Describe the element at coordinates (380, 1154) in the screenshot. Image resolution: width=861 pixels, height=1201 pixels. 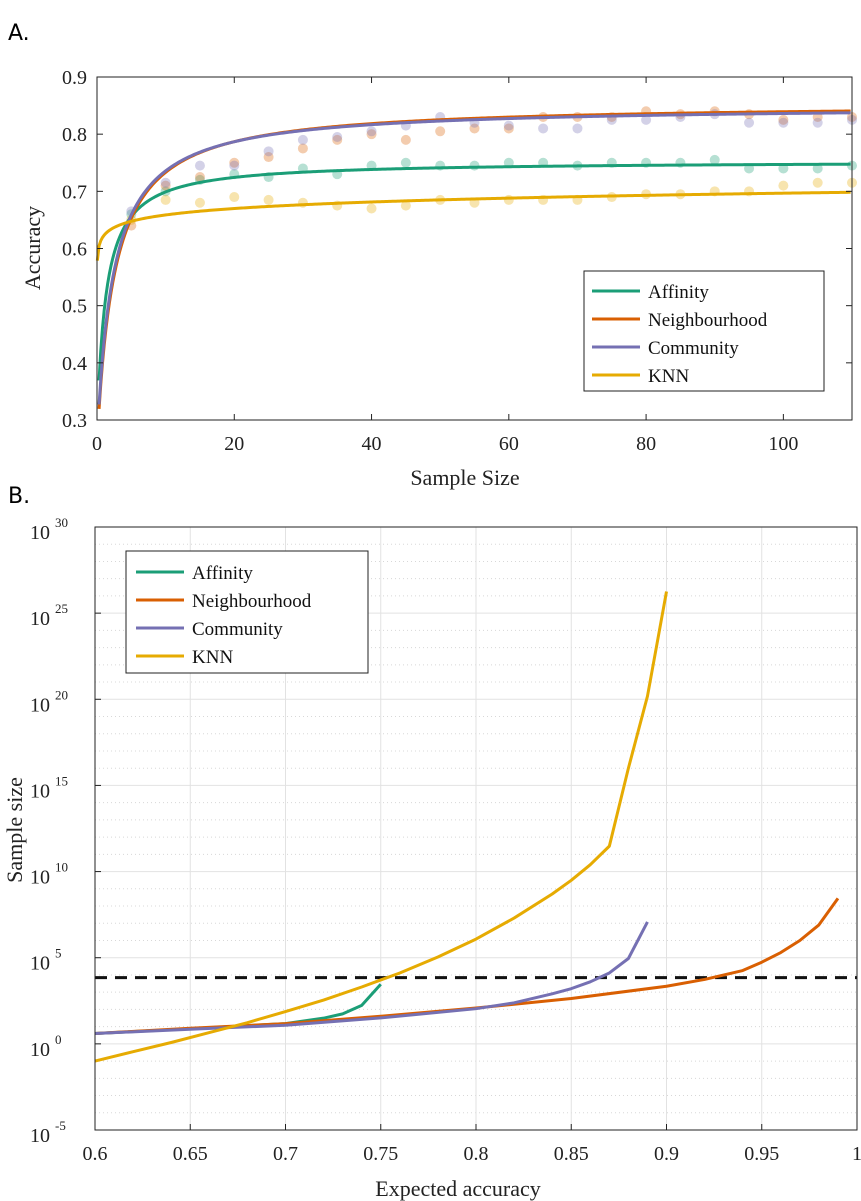
I see `x-tick-label: 0.75` at that location.